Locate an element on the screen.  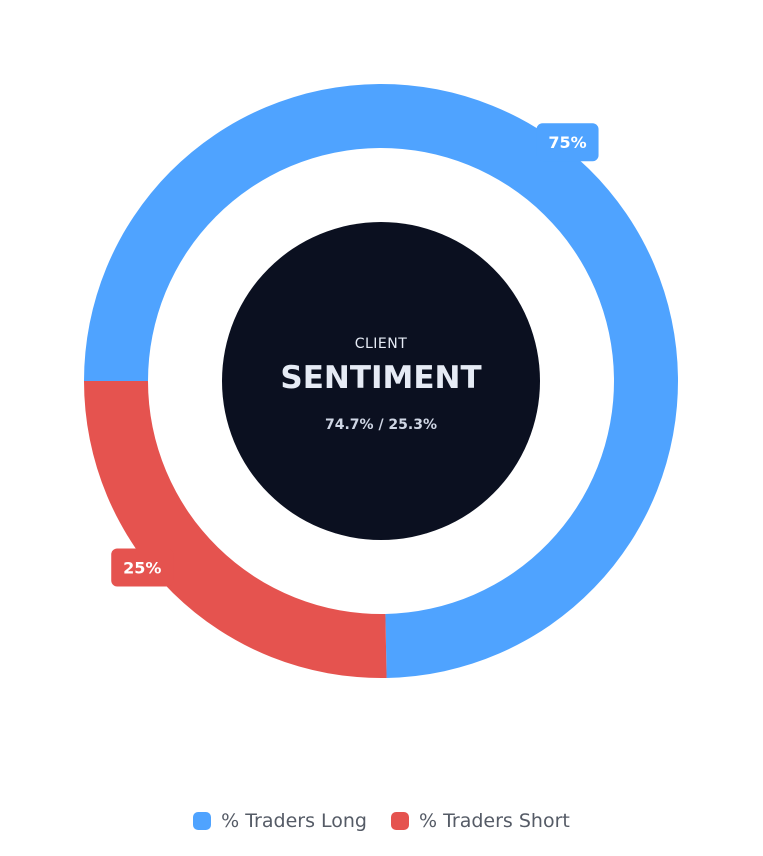
data-label-long: 75% is located at coordinates (567, 142).